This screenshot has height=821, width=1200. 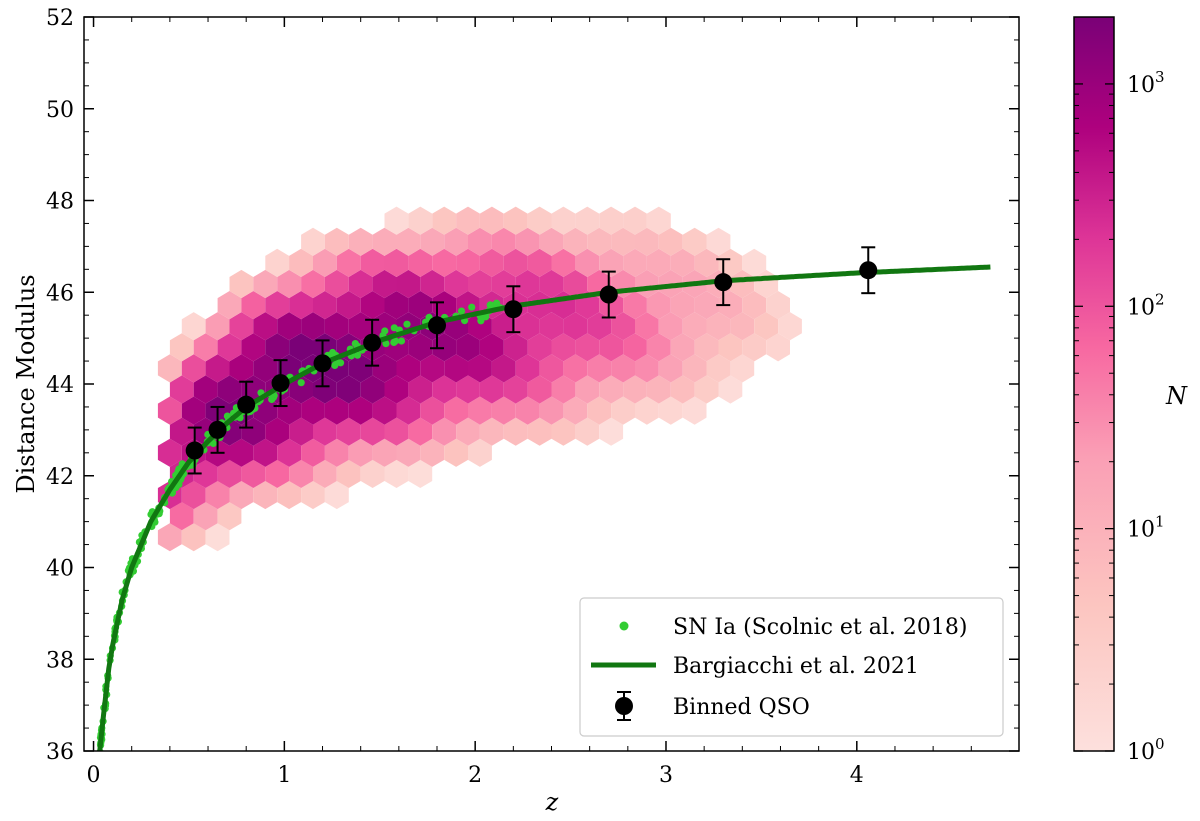 What do you see at coordinates (60, 752) in the screenshot?
I see `y-tick-label: 36` at bounding box center [60, 752].